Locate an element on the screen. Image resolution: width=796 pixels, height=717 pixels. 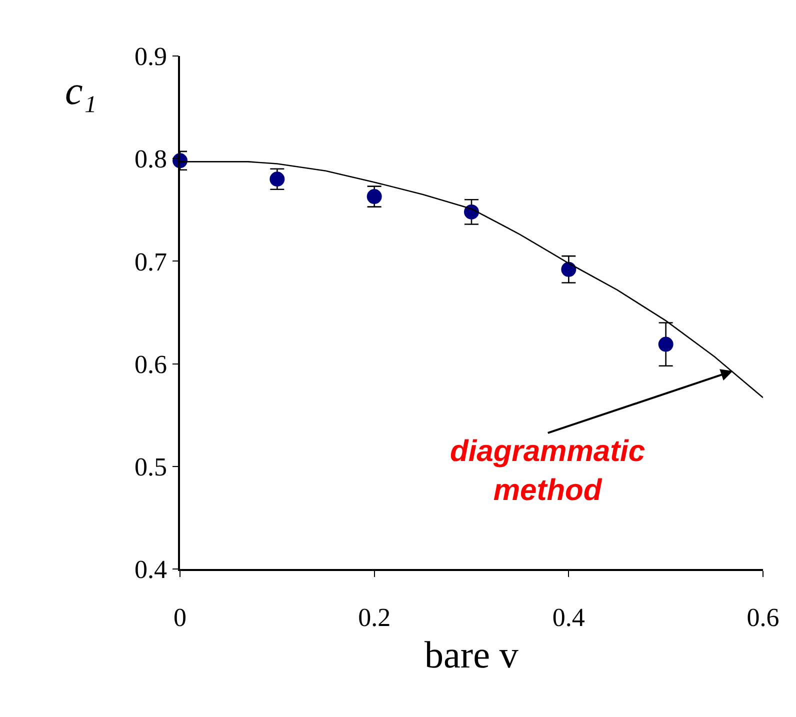
y-tick-label: 0.8 is located at coordinates (151, 159).